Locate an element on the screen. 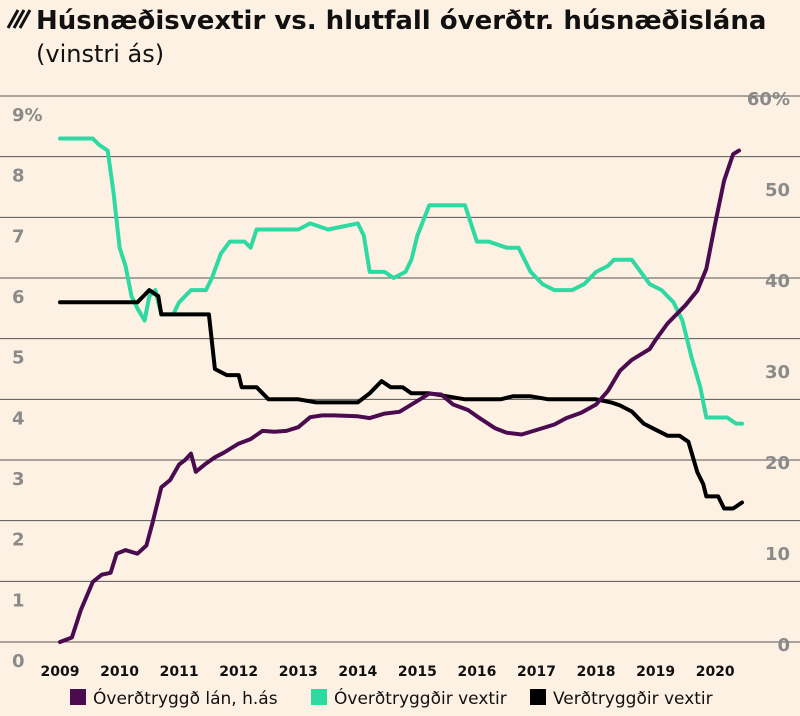  legend-swatch-verdtryggdir-vextir is located at coordinates (538, 697).